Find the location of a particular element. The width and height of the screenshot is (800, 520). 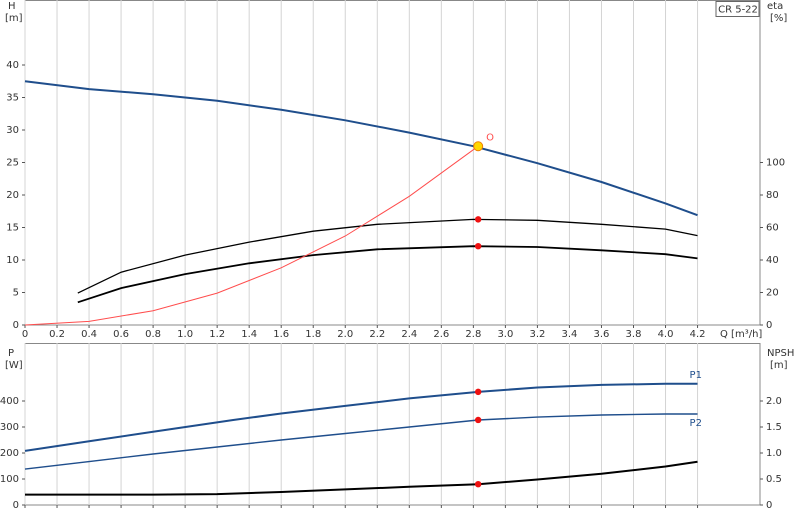

annotation: O is located at coordinates (490, 137).